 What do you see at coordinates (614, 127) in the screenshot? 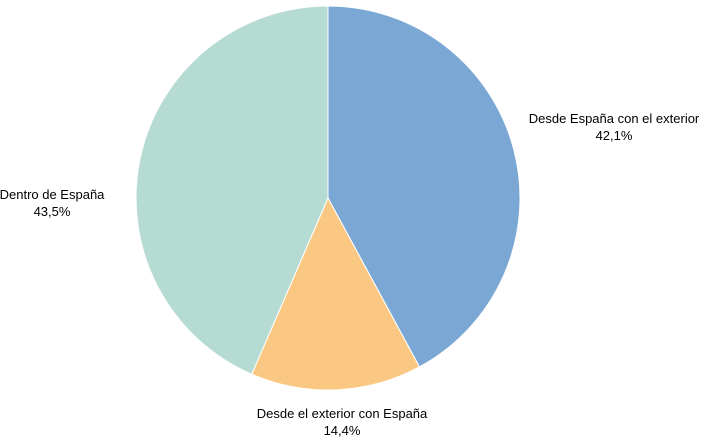
I see `slice-data-label: Desde España con el exterior 42,1%` at bounding box center [614, 127].